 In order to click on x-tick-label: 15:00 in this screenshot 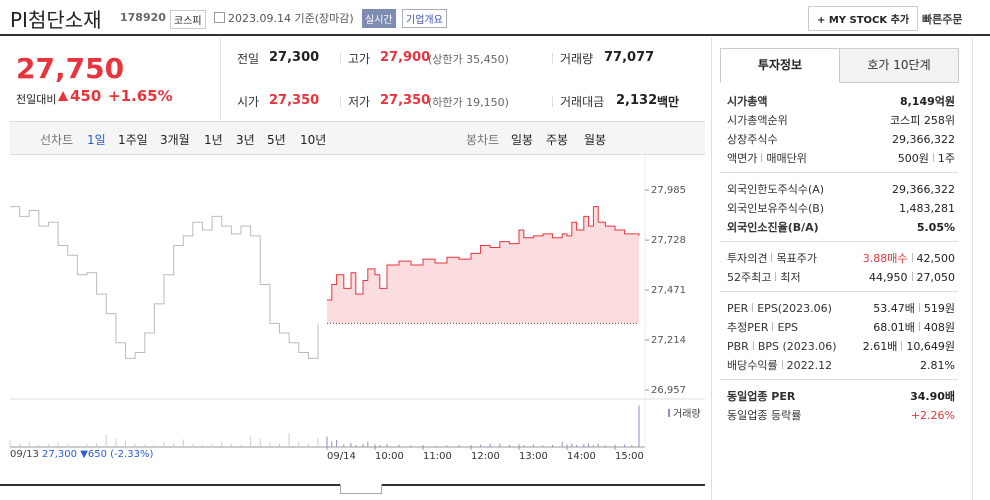, I will do `click(629, 456)`.